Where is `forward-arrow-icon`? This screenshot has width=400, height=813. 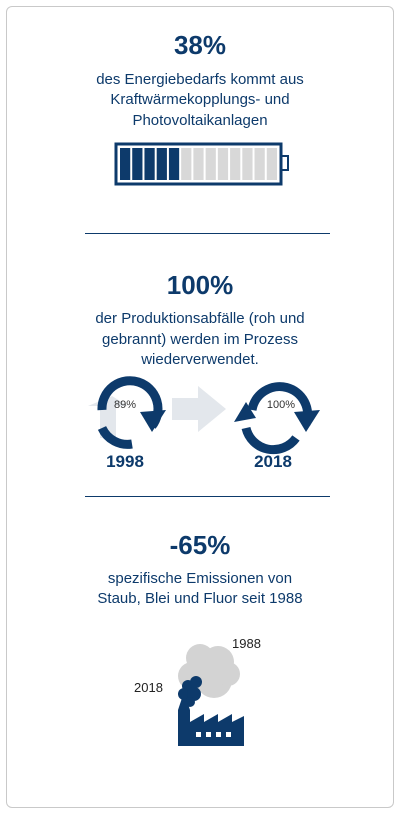
forward-arrow-icon is located at coordinates (199, 409).